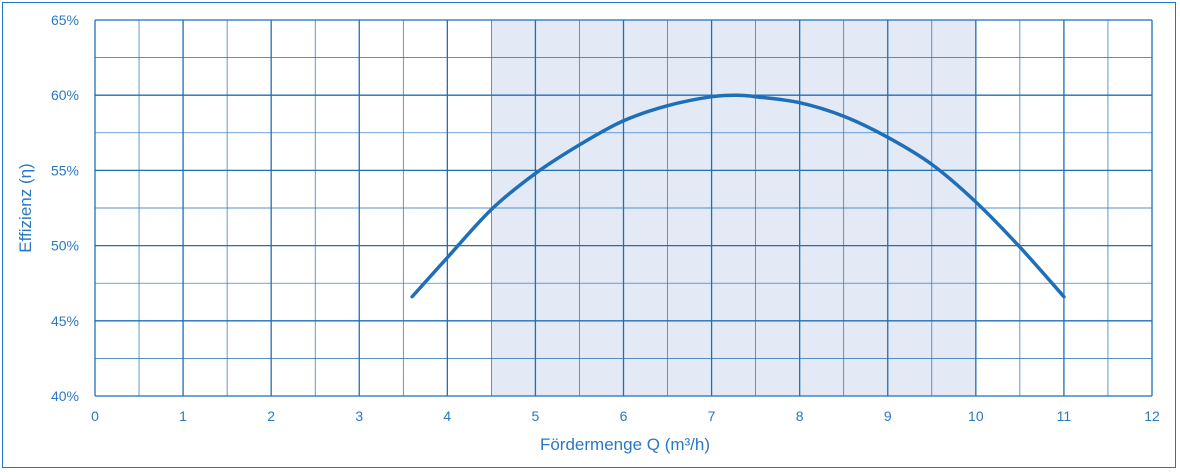 The image size is (1180, 472). Describe the element at coordinates (625, 444) in the screenshot. I see `x-axis-title: Fördermenge Q (m³/h)` at that location.